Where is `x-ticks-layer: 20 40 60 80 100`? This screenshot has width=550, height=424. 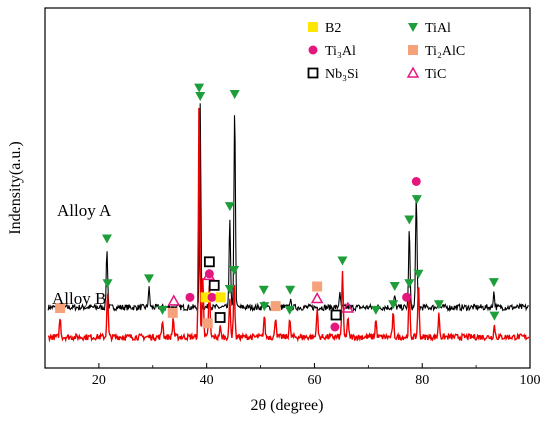 x-ticks-layer: 20 40 60 80 100 is located at coordinates (292, 375).